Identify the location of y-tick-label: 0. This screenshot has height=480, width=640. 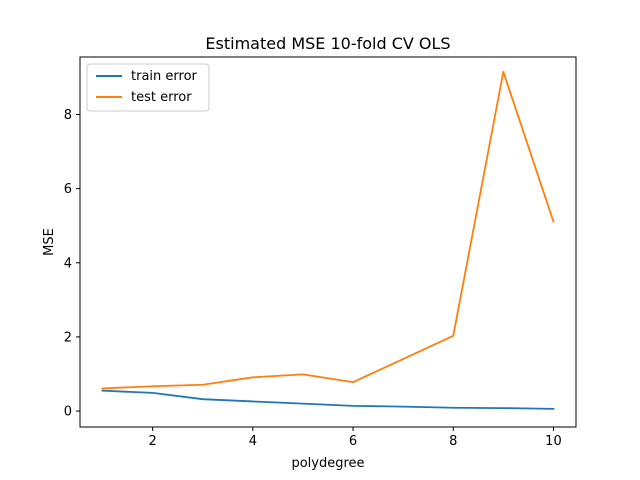
(68, 412).